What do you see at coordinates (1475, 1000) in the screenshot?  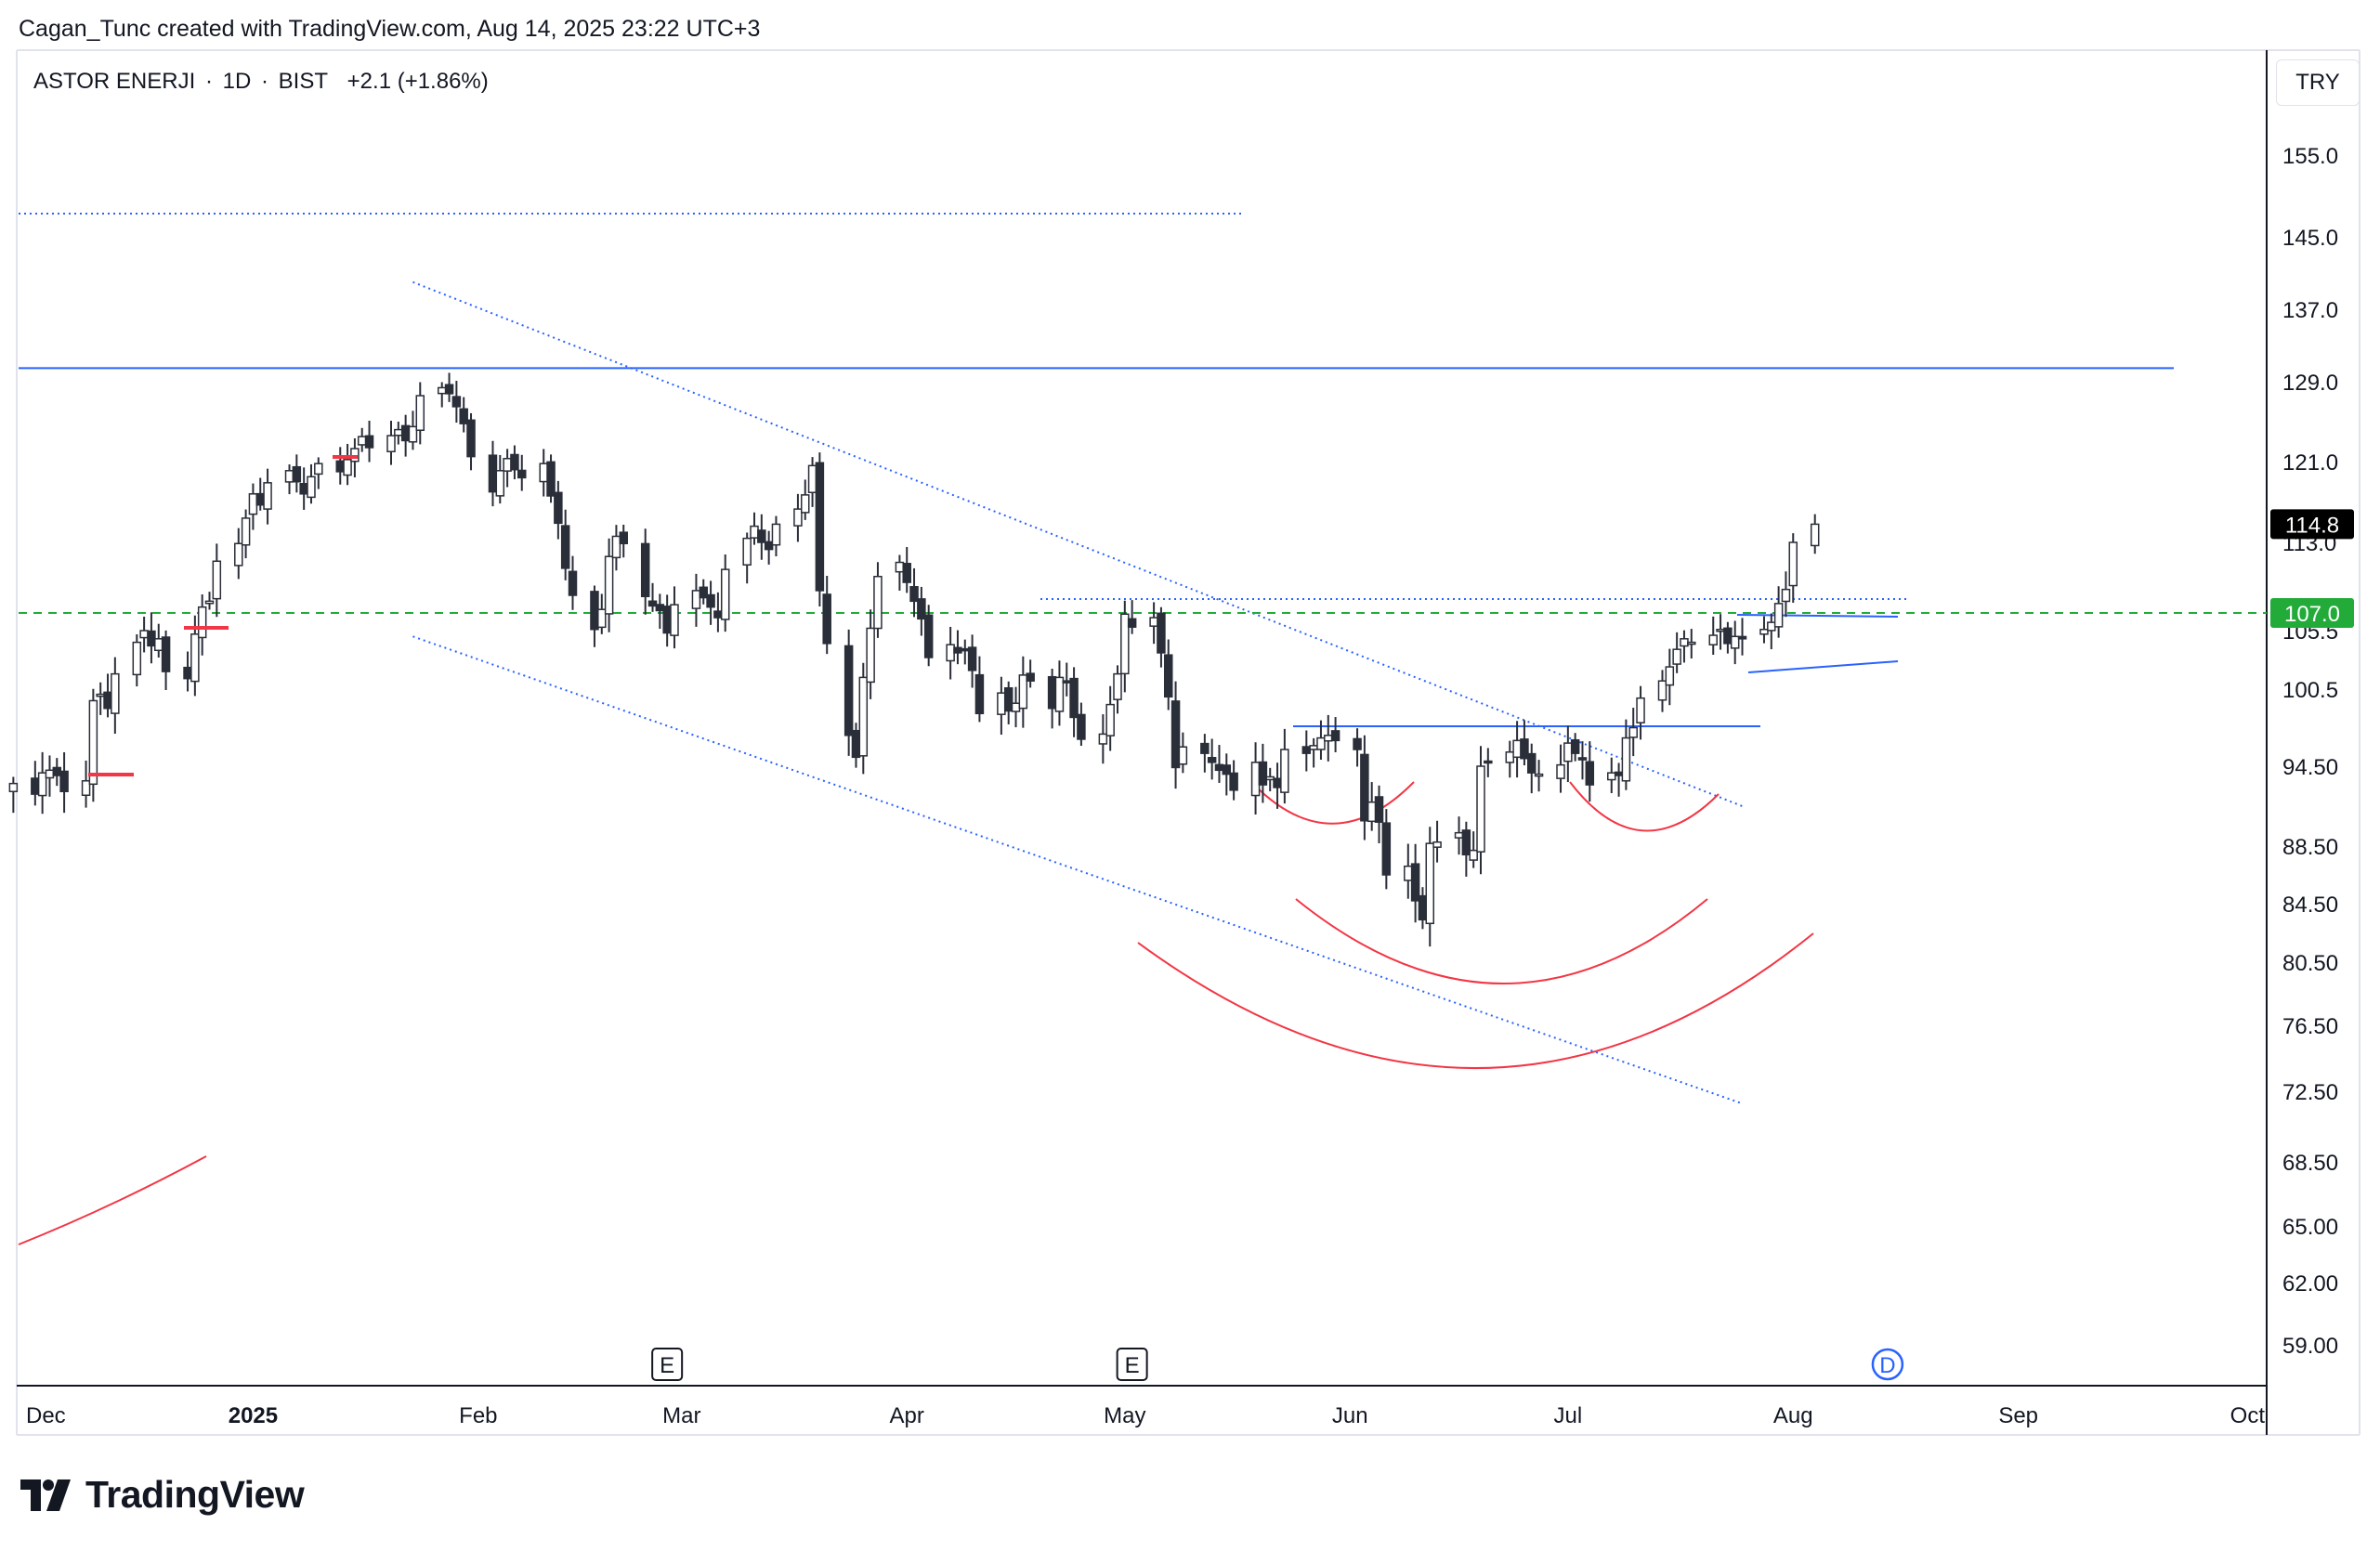 I see `cup-curve` at bounding box center [1475, 1000].